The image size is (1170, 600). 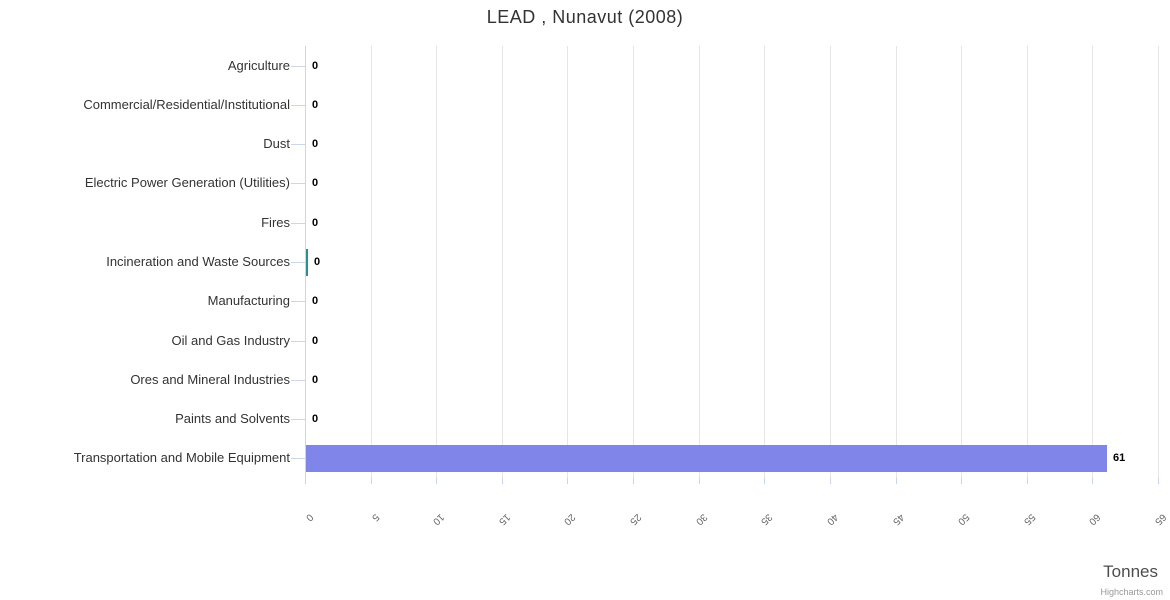 I want to click on value-axis-tick-label: 25, so click(x=635, y=519).